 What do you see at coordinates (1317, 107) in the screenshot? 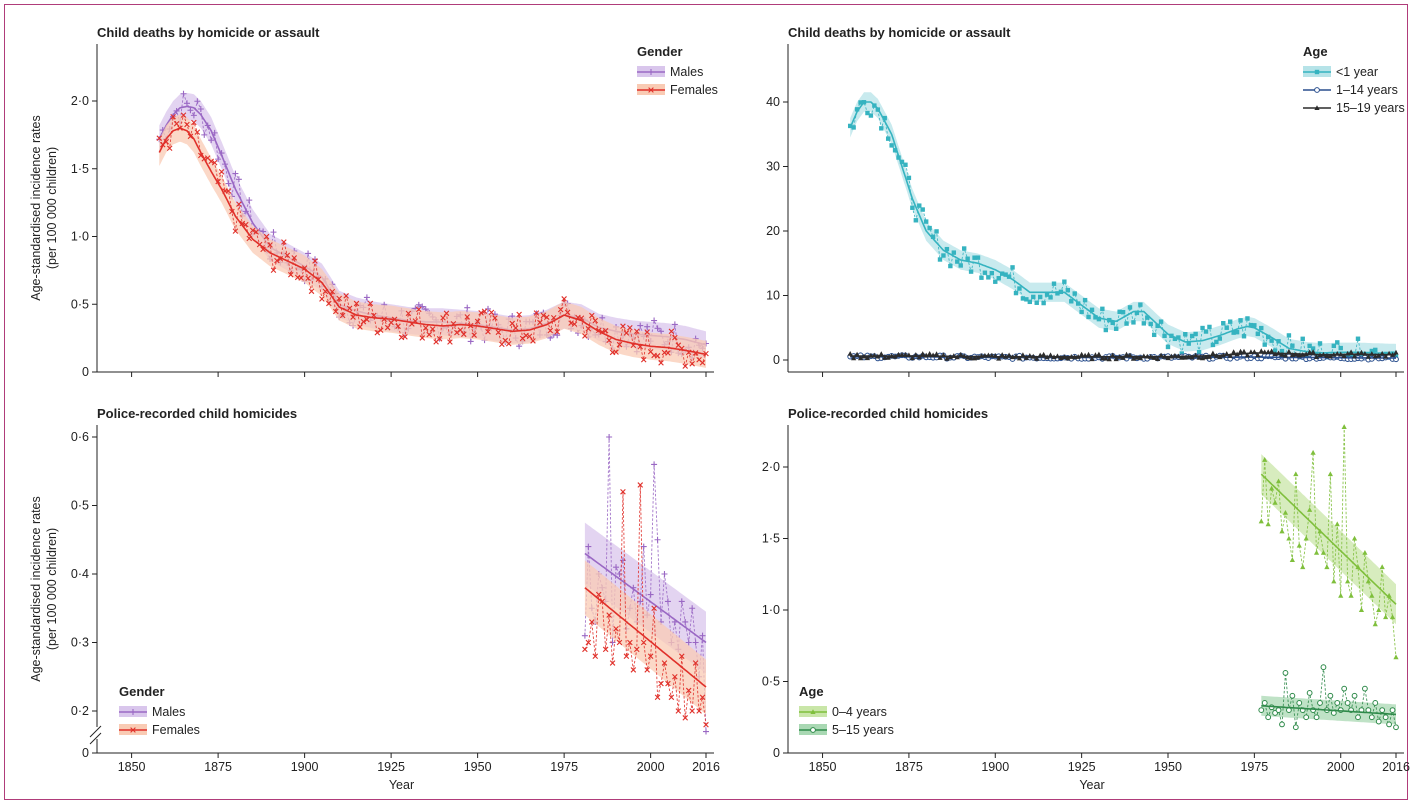
I see `legend-marker` at bounding box center [1317, 107].